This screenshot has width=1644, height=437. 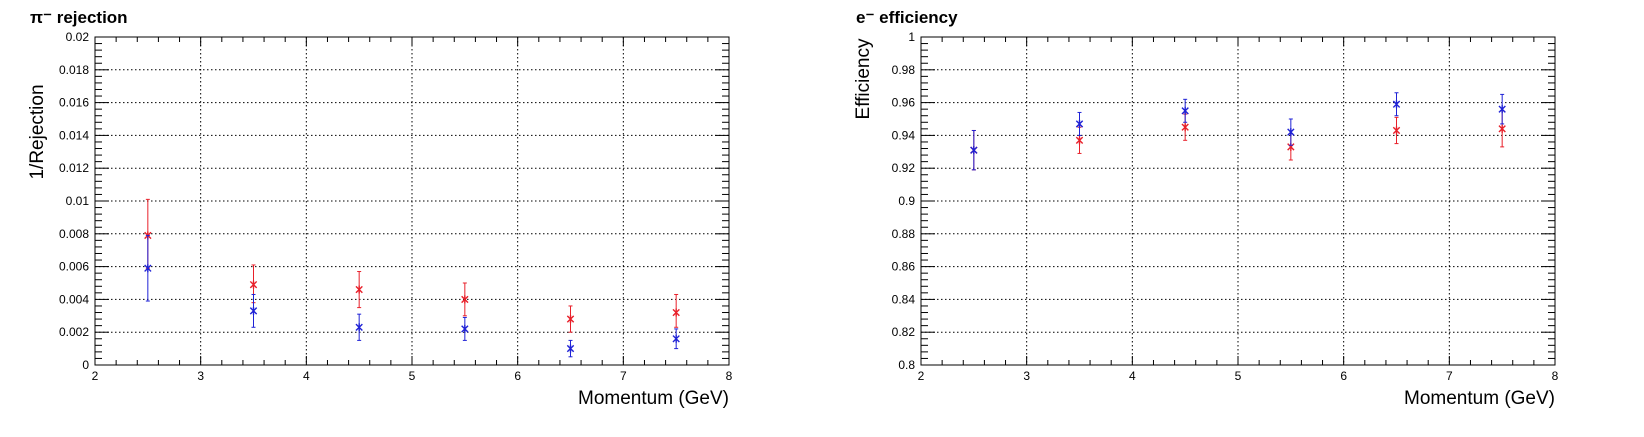 What do you see at coordinates (74, 267) in the screenshot?
I see `y-tick-label: 0.006` at bounding box center [74, 267].